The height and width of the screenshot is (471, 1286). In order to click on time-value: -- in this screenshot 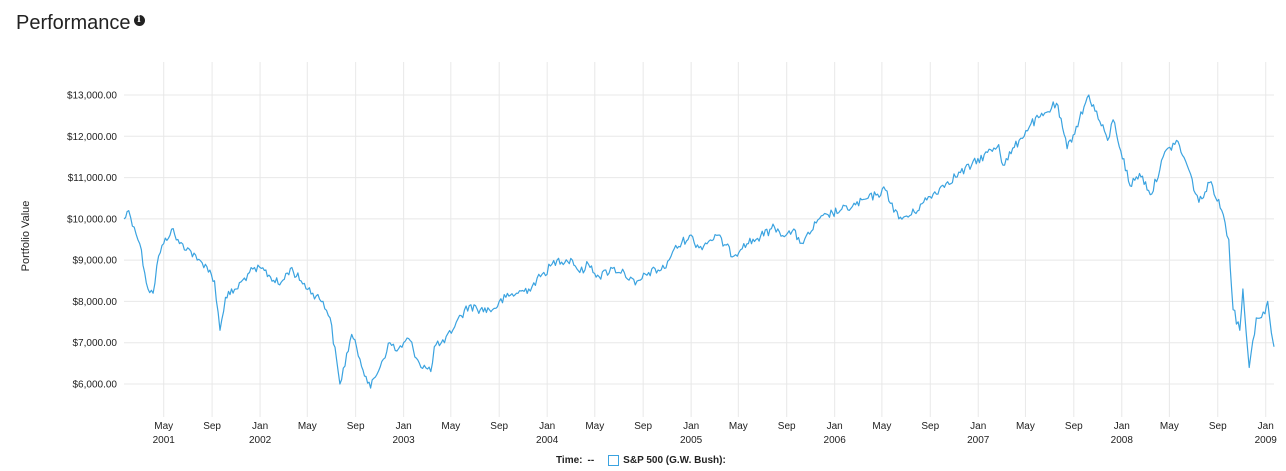, I will do `click(591, 460)`.